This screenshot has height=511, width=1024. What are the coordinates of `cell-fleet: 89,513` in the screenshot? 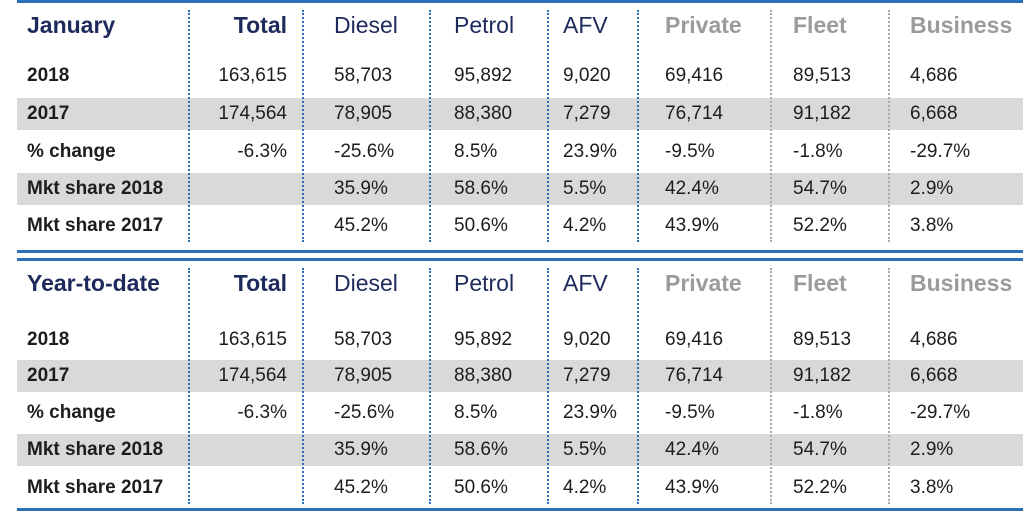 It's located at (822, 75).